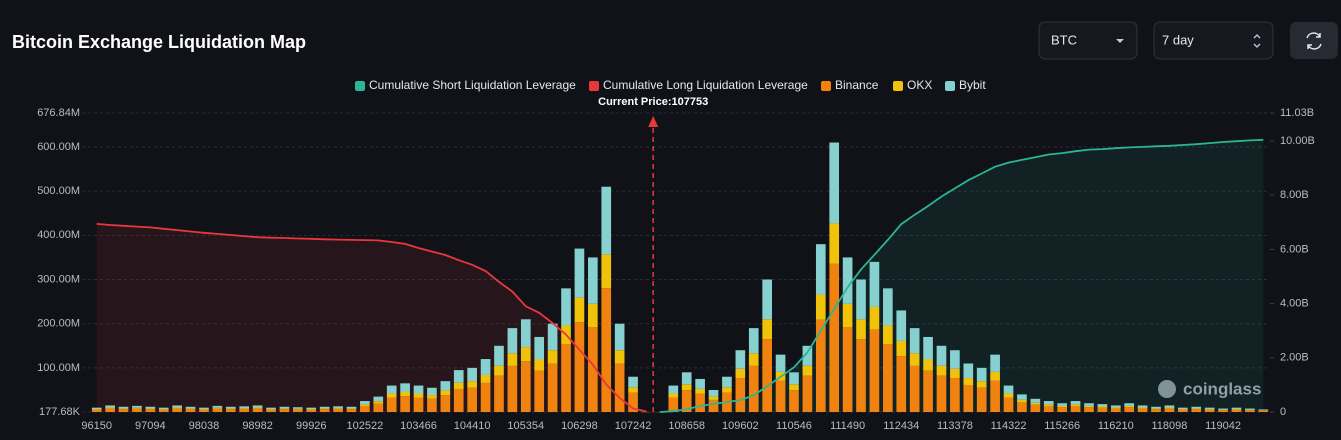 The image size is (1341, 440). What do you see at coordinates (1294, 195) in the screenshot?
I see `y2-tick-label: 8.00B` at bounding box center [1294, 195].